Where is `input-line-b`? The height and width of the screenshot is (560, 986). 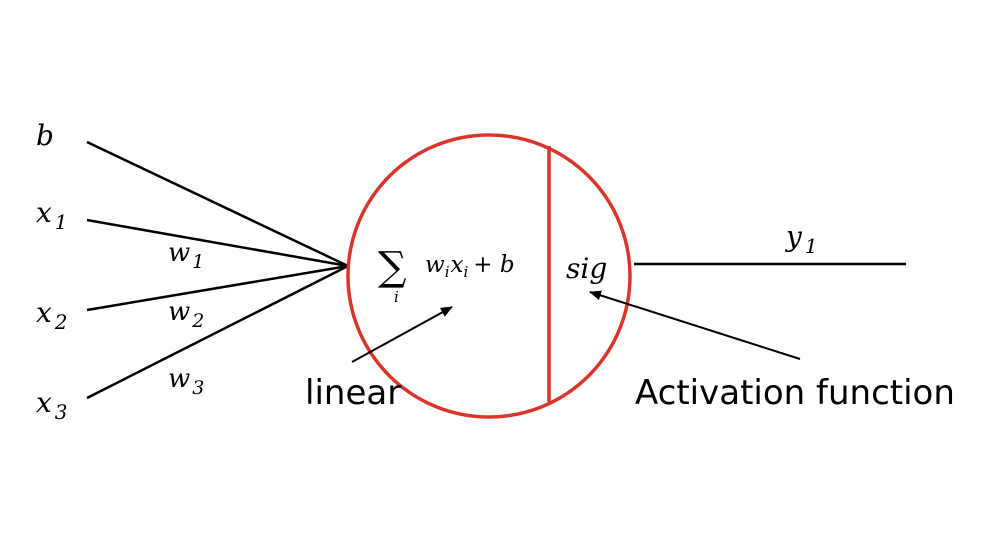 input-line-b is located at coordinates (217, 204).